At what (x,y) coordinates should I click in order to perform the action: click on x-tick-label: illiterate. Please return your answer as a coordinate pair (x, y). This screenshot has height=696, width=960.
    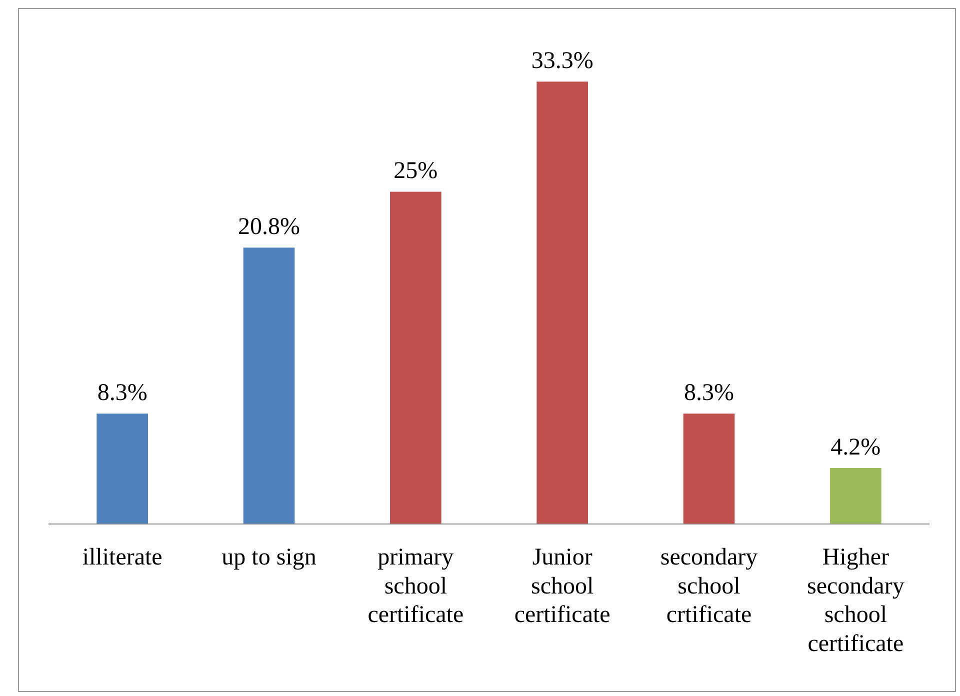
    Looking at the image, I should click on (122, 557).